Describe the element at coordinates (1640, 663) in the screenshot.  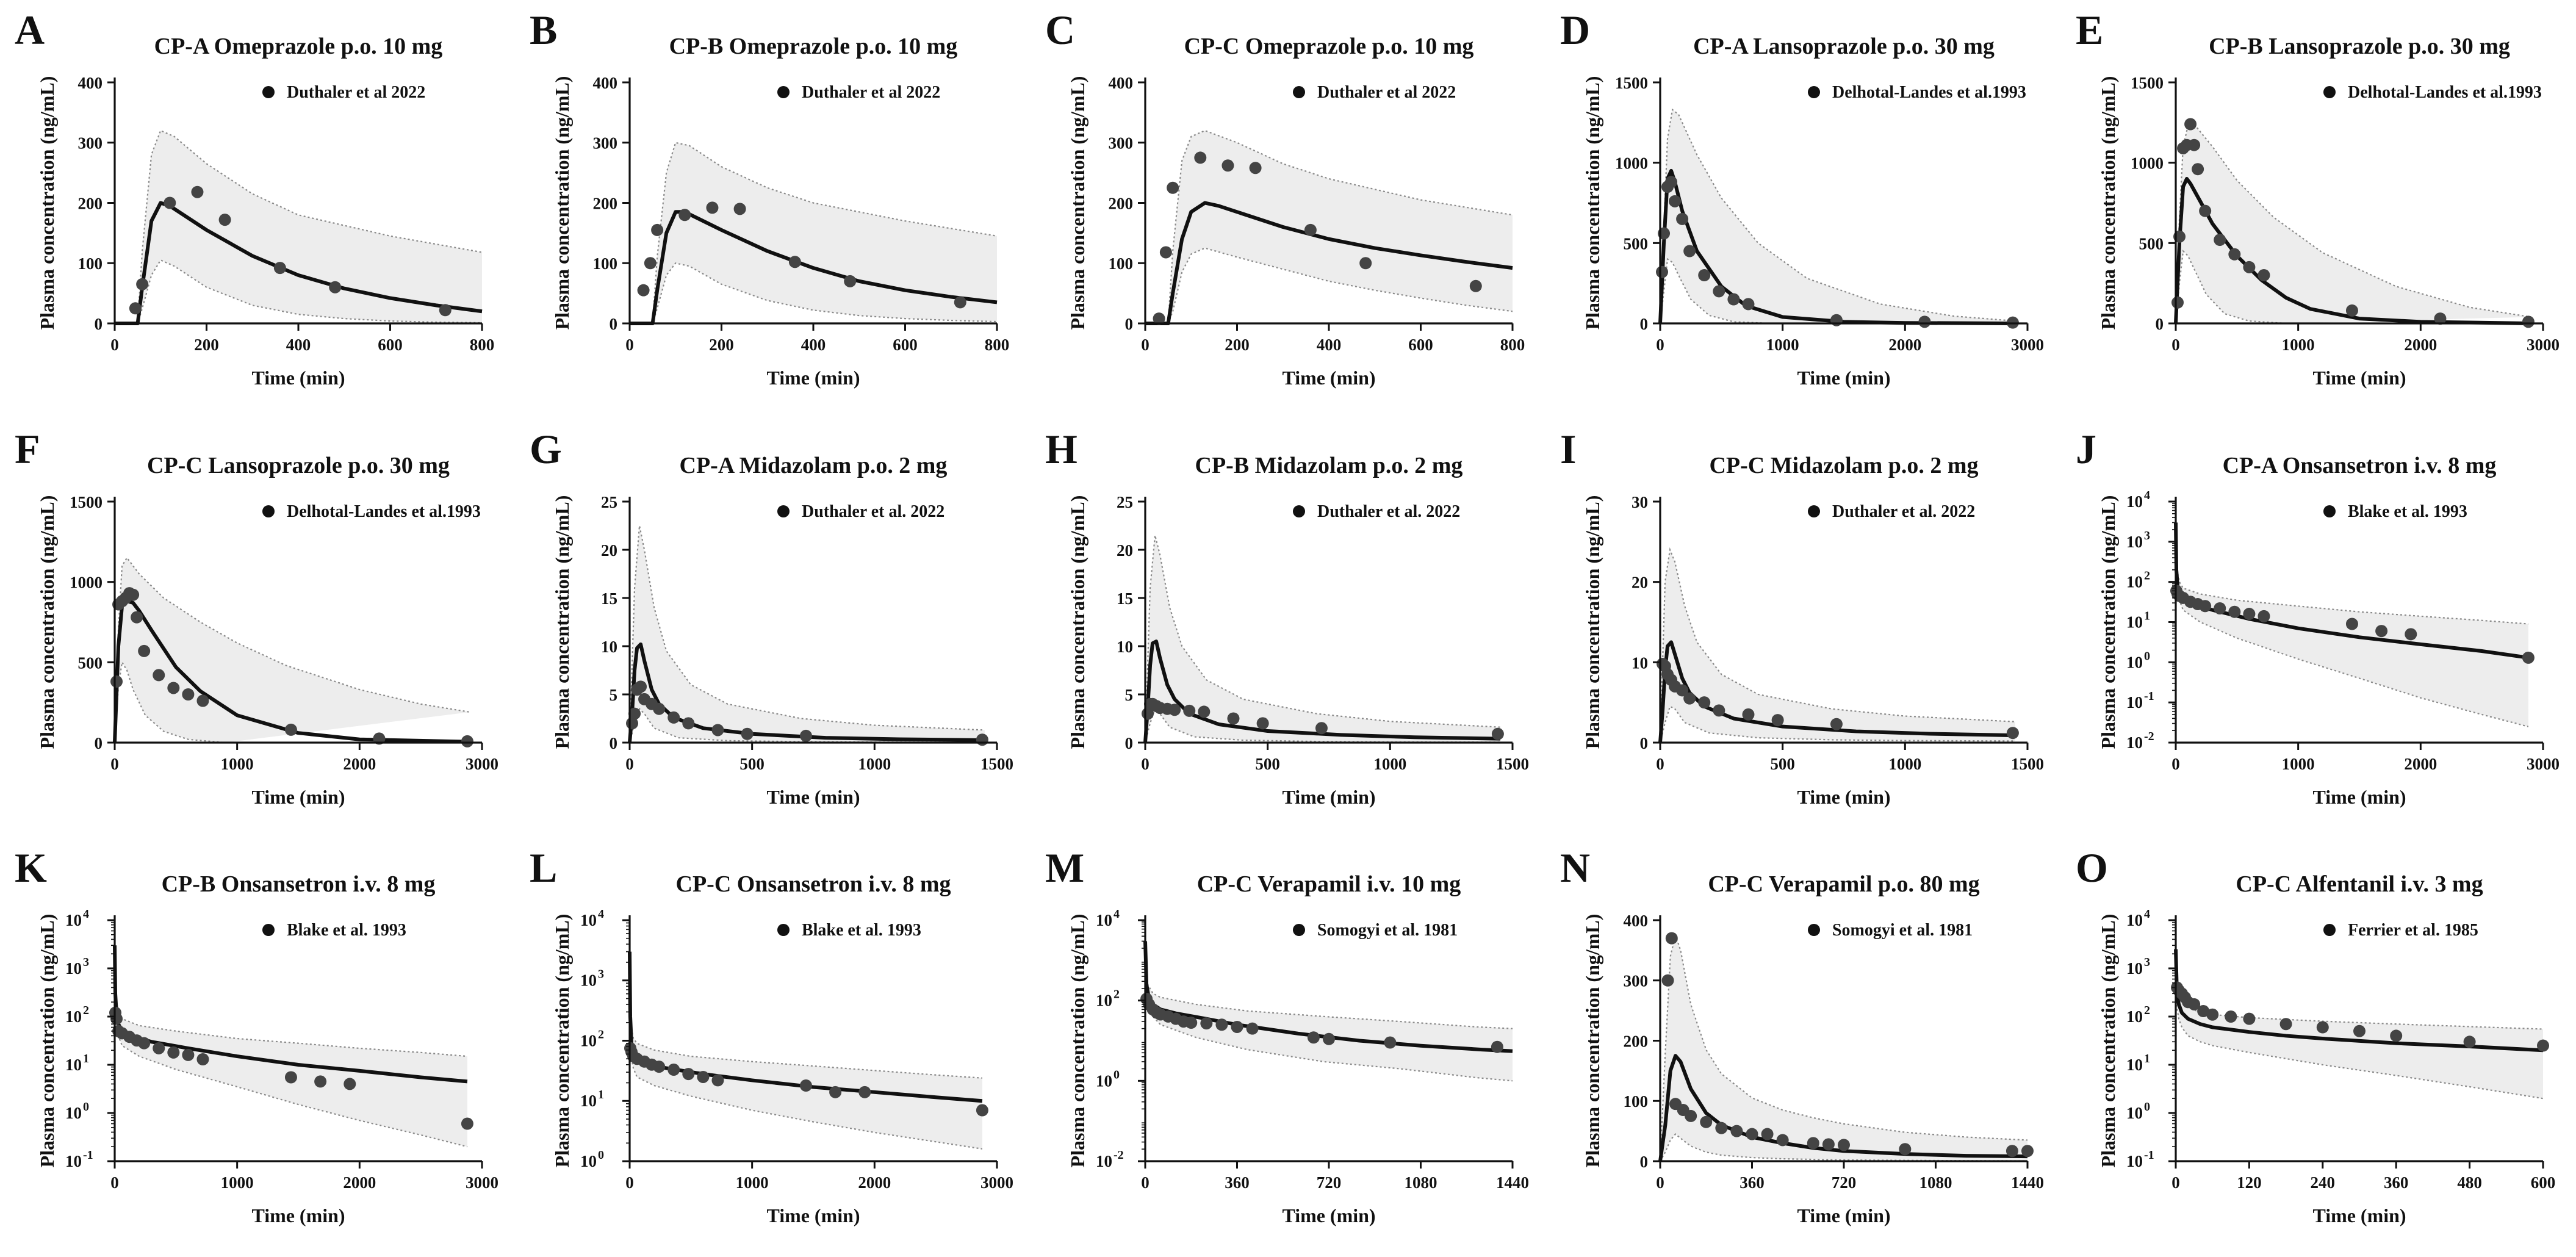
I see `y-tick-label: 10` at that location.